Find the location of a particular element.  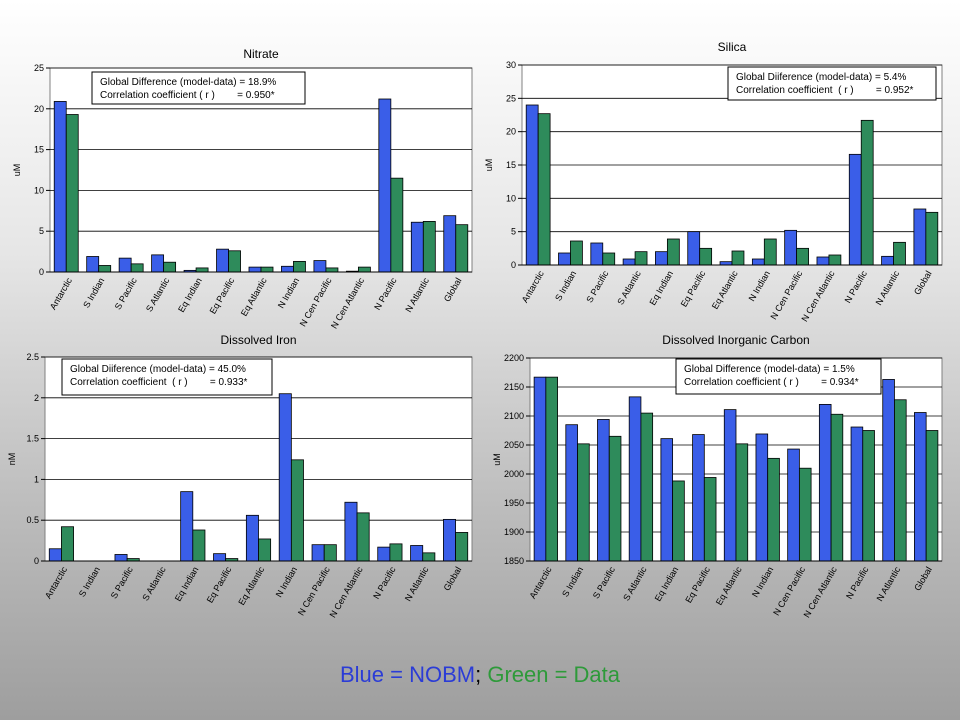

y-tick-label: 5 is located at coordinates (41, 231).